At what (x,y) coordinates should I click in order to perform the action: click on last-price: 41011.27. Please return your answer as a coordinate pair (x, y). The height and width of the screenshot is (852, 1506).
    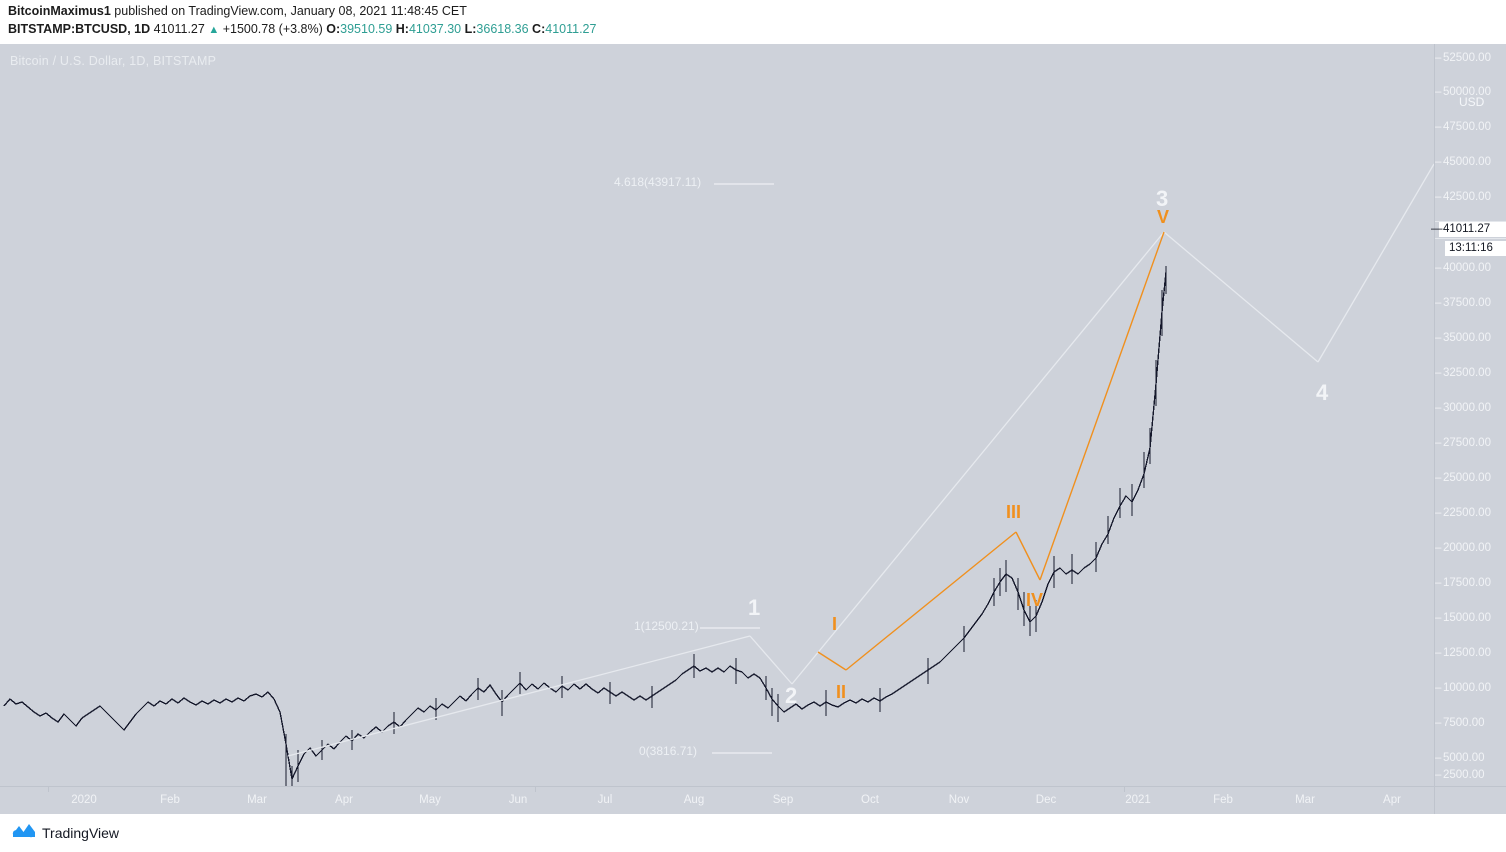
    Looking at the image, I should click on (179, 29).